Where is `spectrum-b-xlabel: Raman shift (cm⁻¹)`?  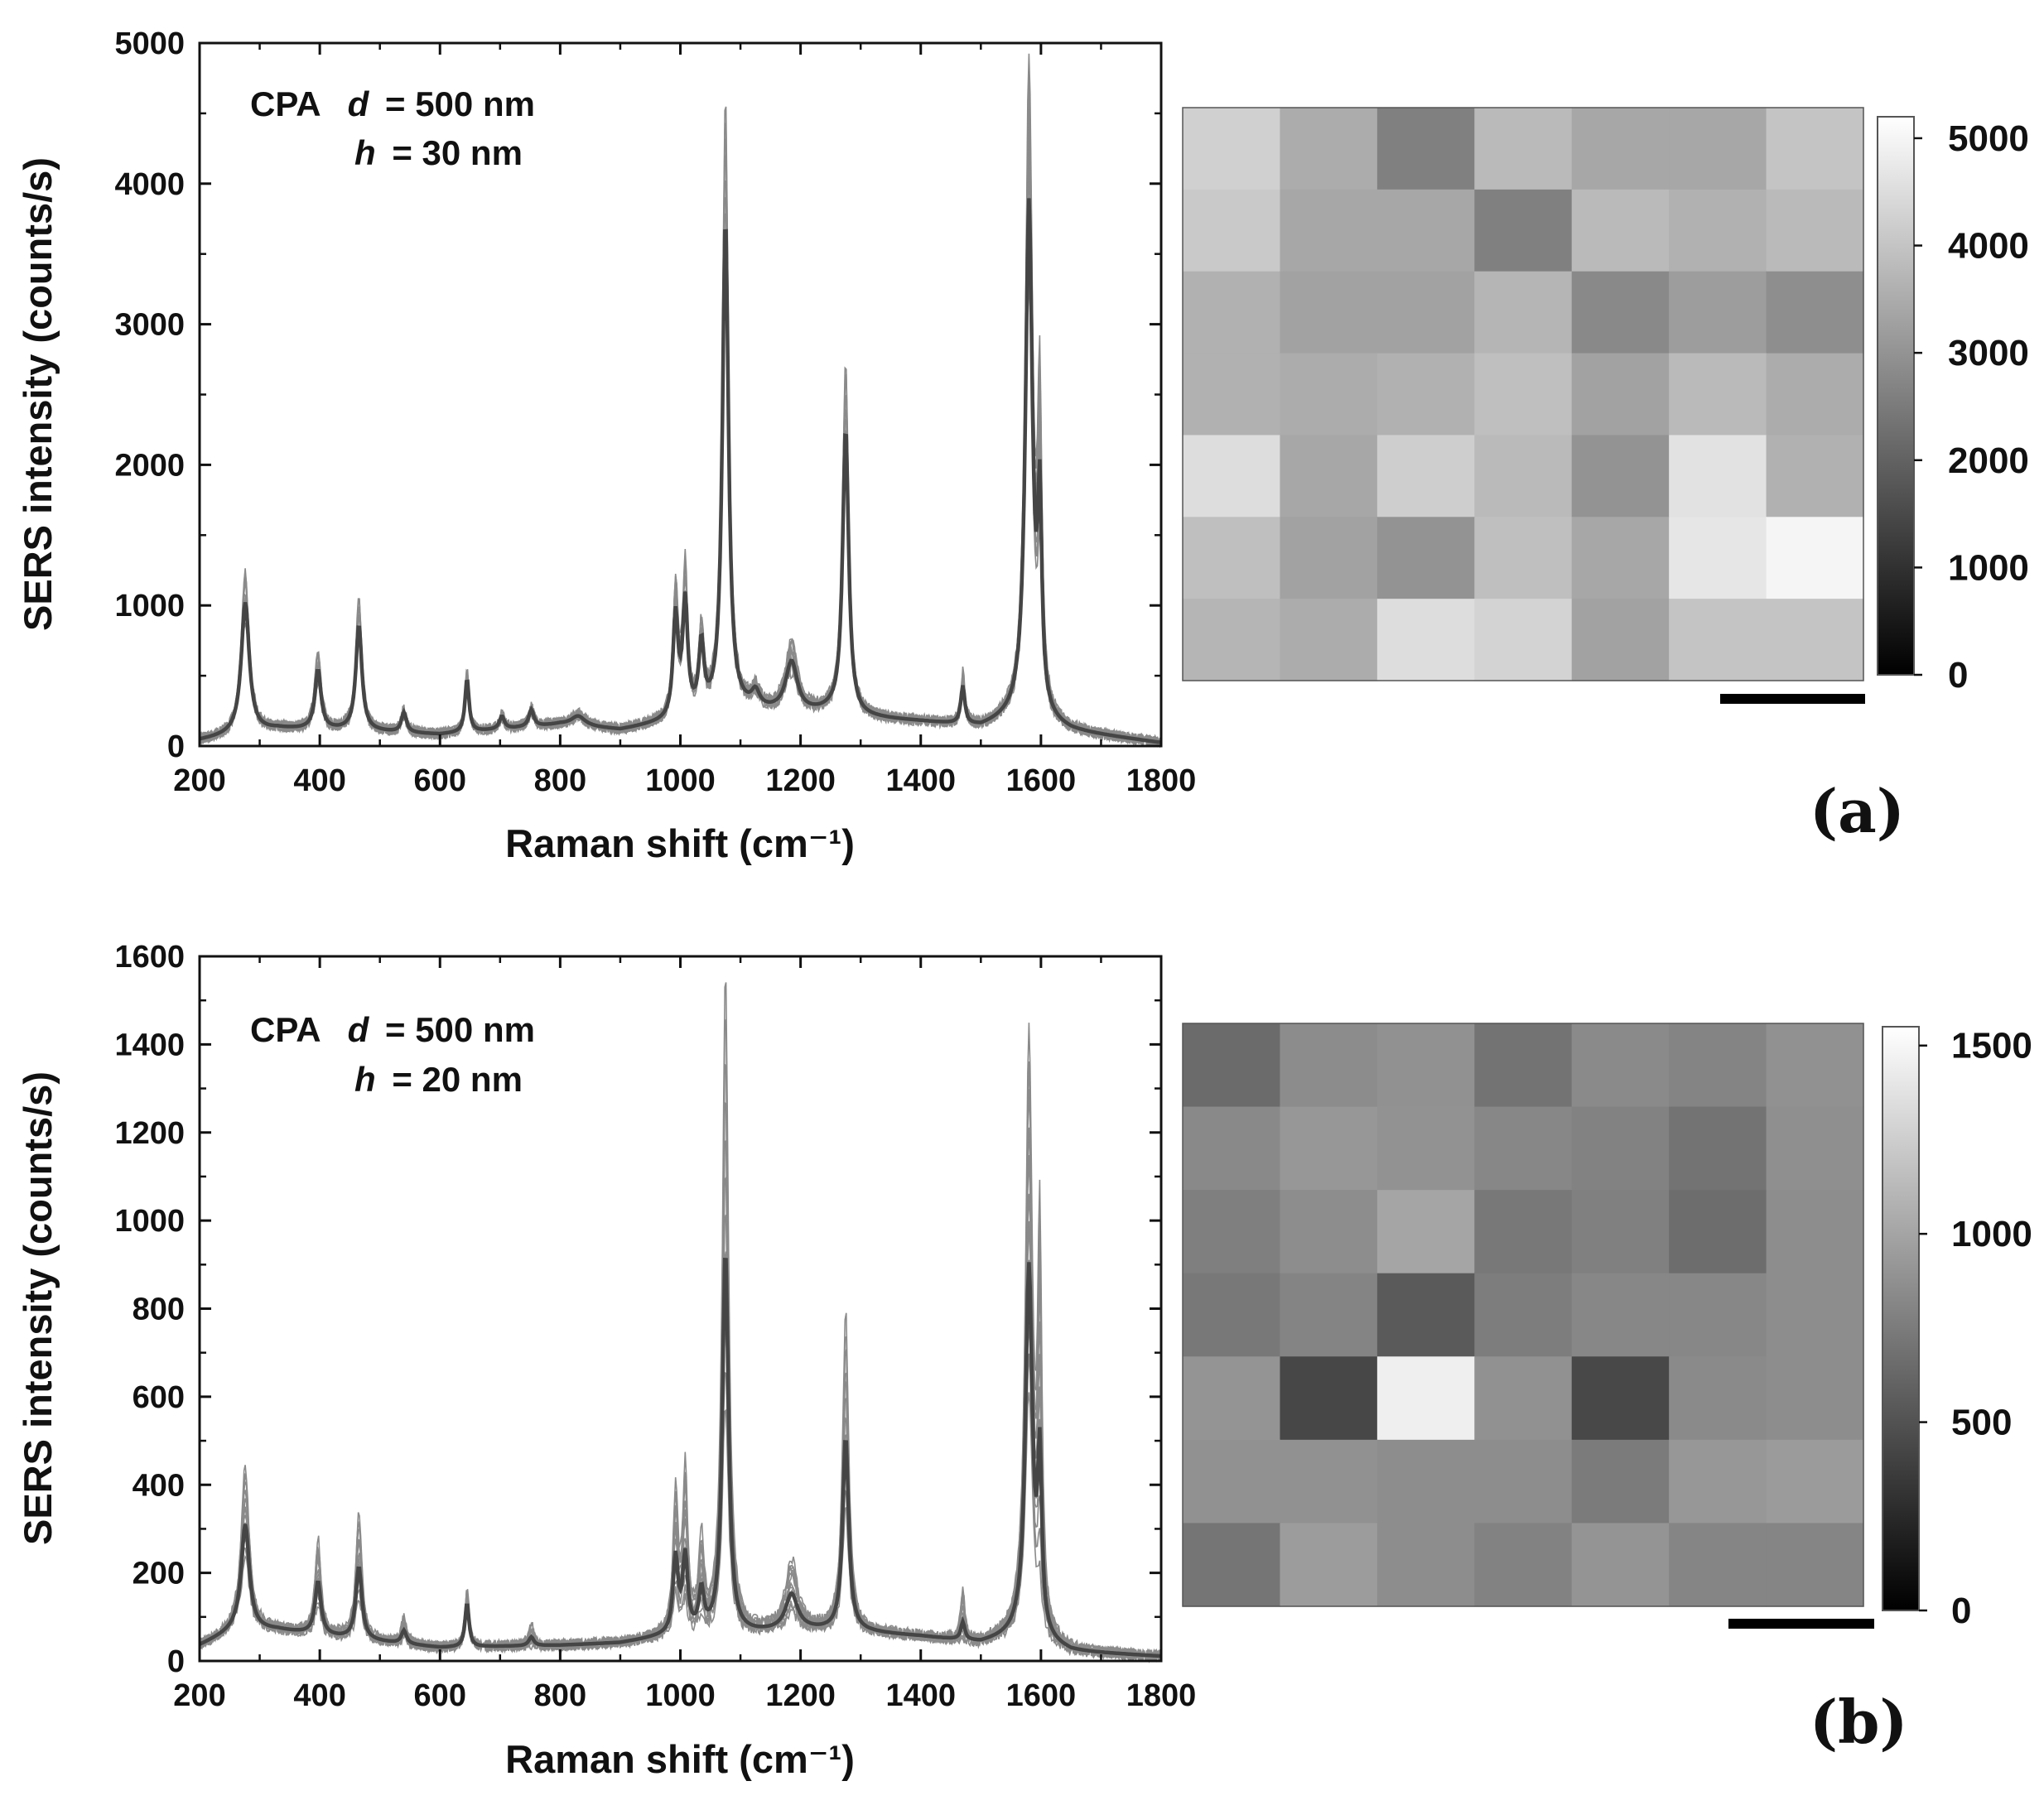
spectrum-b-xlabel: Raman shift (cm⁻¹) is located at coordinates (680, 1759).